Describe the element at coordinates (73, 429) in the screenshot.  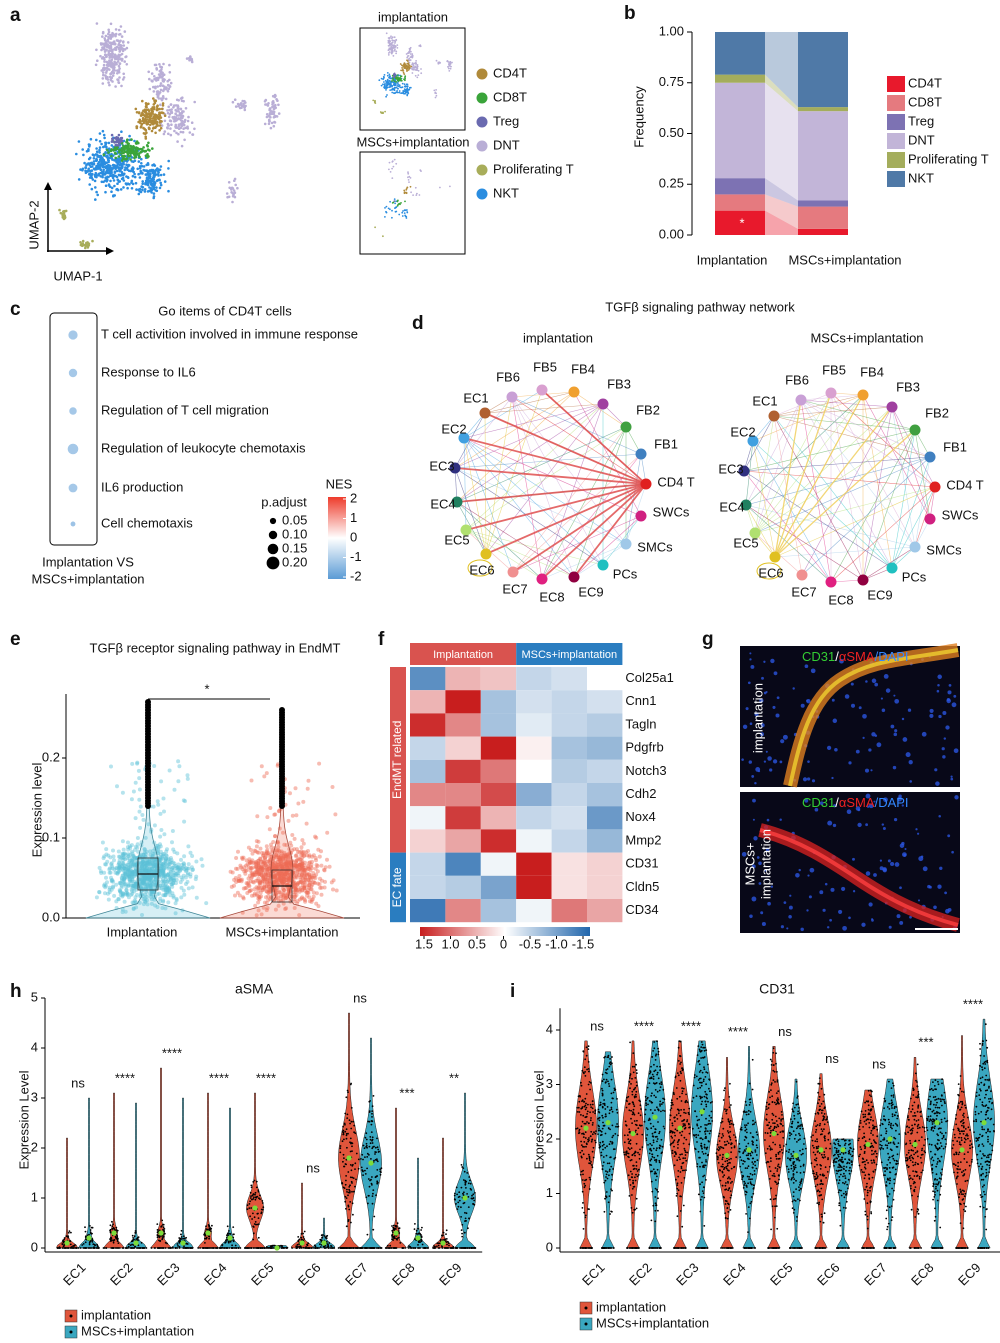
I see `plot-frame` at that location.